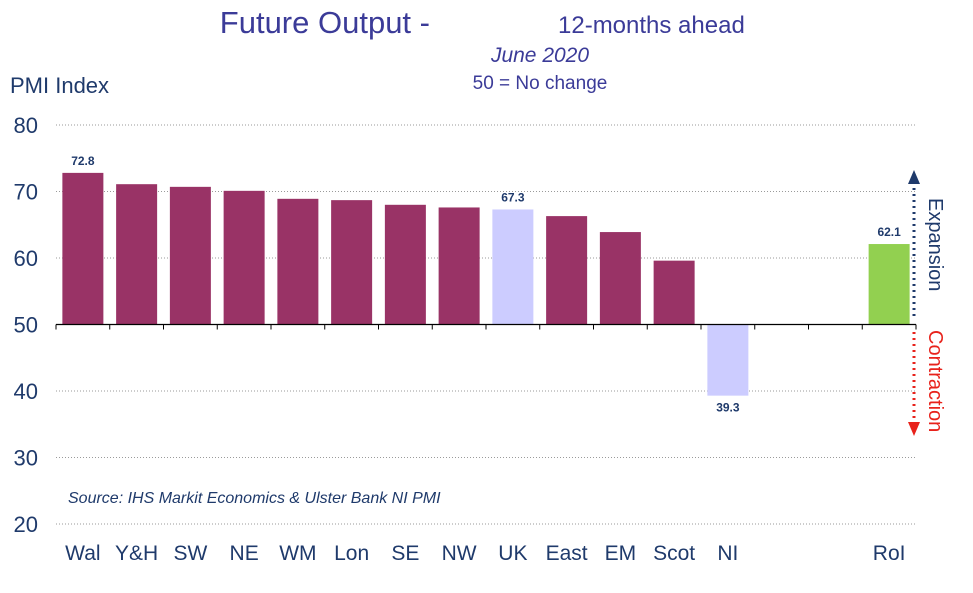 The width and height of the screenshot is (973, 593). What do you see at coordinates (352, 262) in the screenshot?
I see `bar-Lon` at bounding box center [352, 262].